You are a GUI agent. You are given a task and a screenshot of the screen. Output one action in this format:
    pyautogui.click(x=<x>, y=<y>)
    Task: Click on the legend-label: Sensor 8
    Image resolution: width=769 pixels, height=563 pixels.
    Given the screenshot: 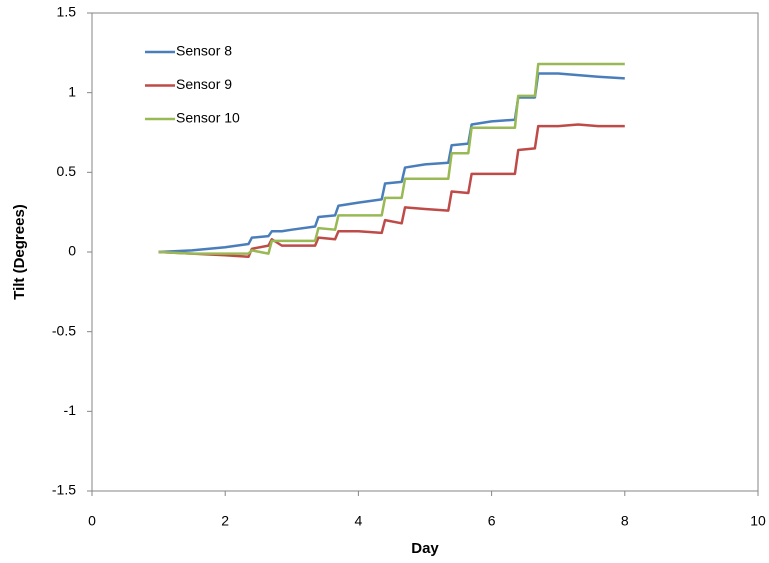 What is the action you would take?
    pyautogui.click(x=204, y=51)
    